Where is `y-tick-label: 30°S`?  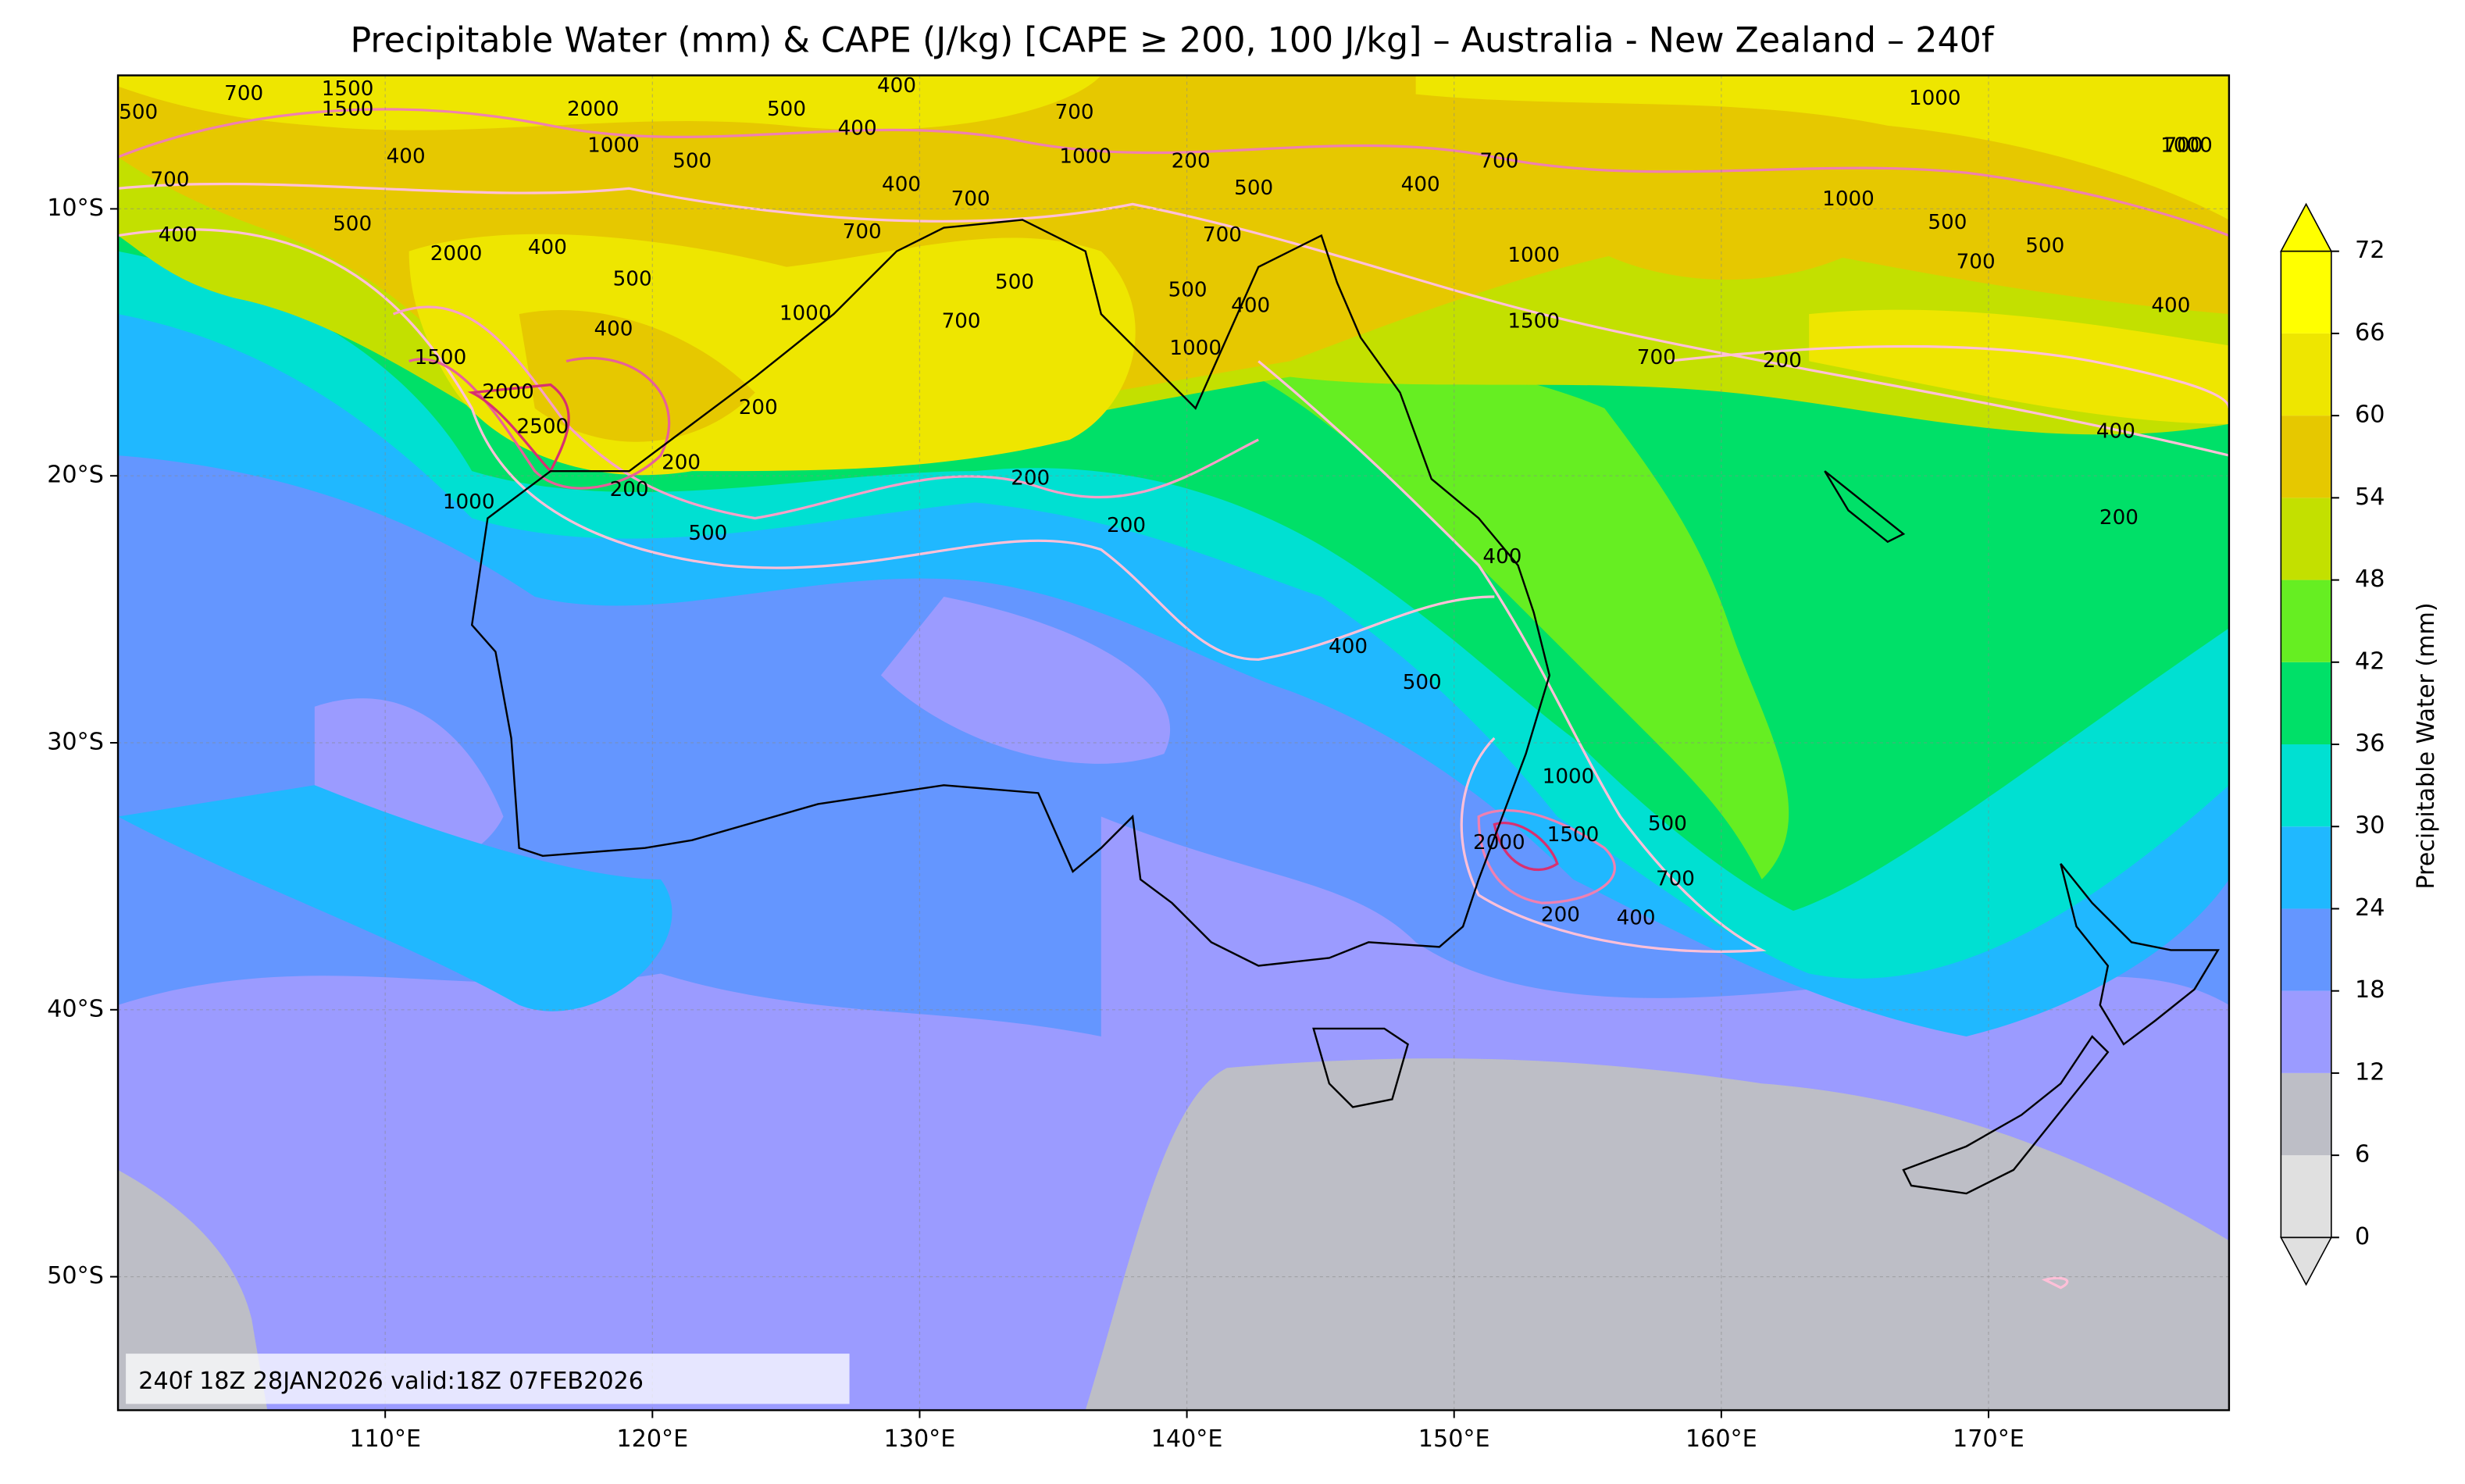
y-tick-label: 30°S is located at coordinates (75, 742).